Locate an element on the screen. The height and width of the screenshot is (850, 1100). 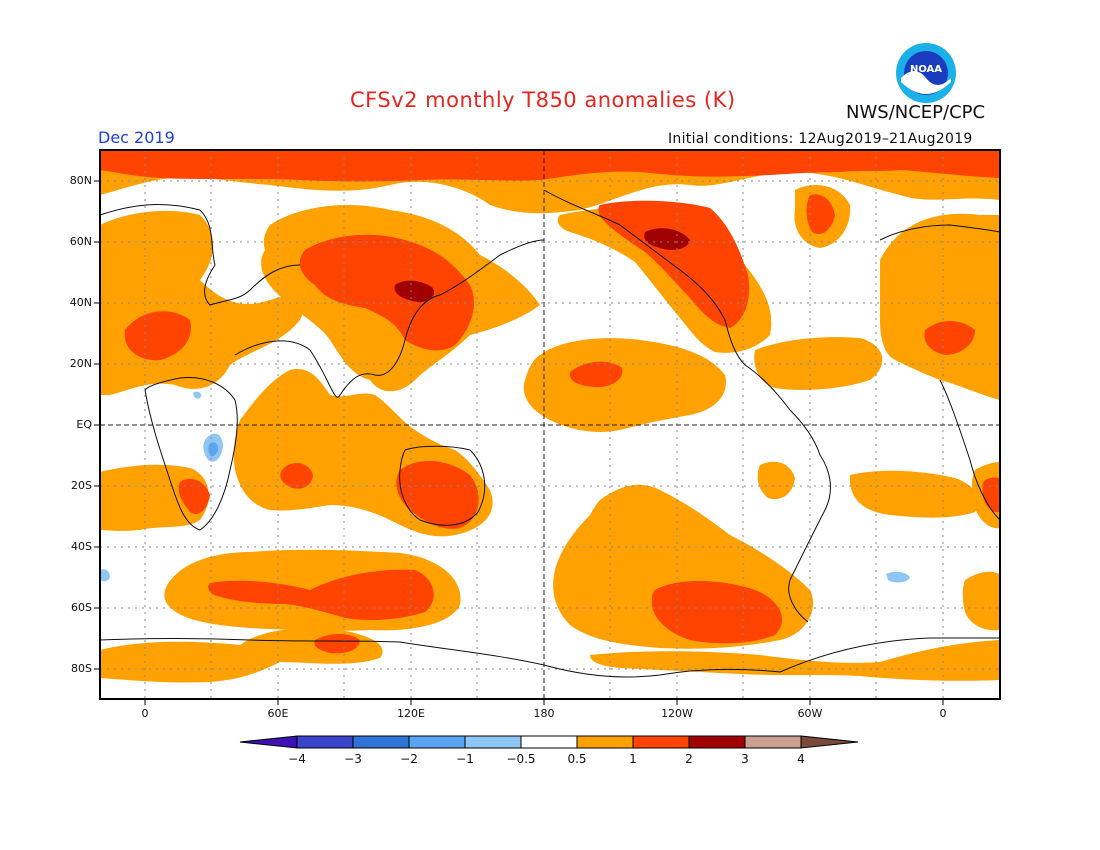
africa-east-strong is located at coordinates (991, 495).